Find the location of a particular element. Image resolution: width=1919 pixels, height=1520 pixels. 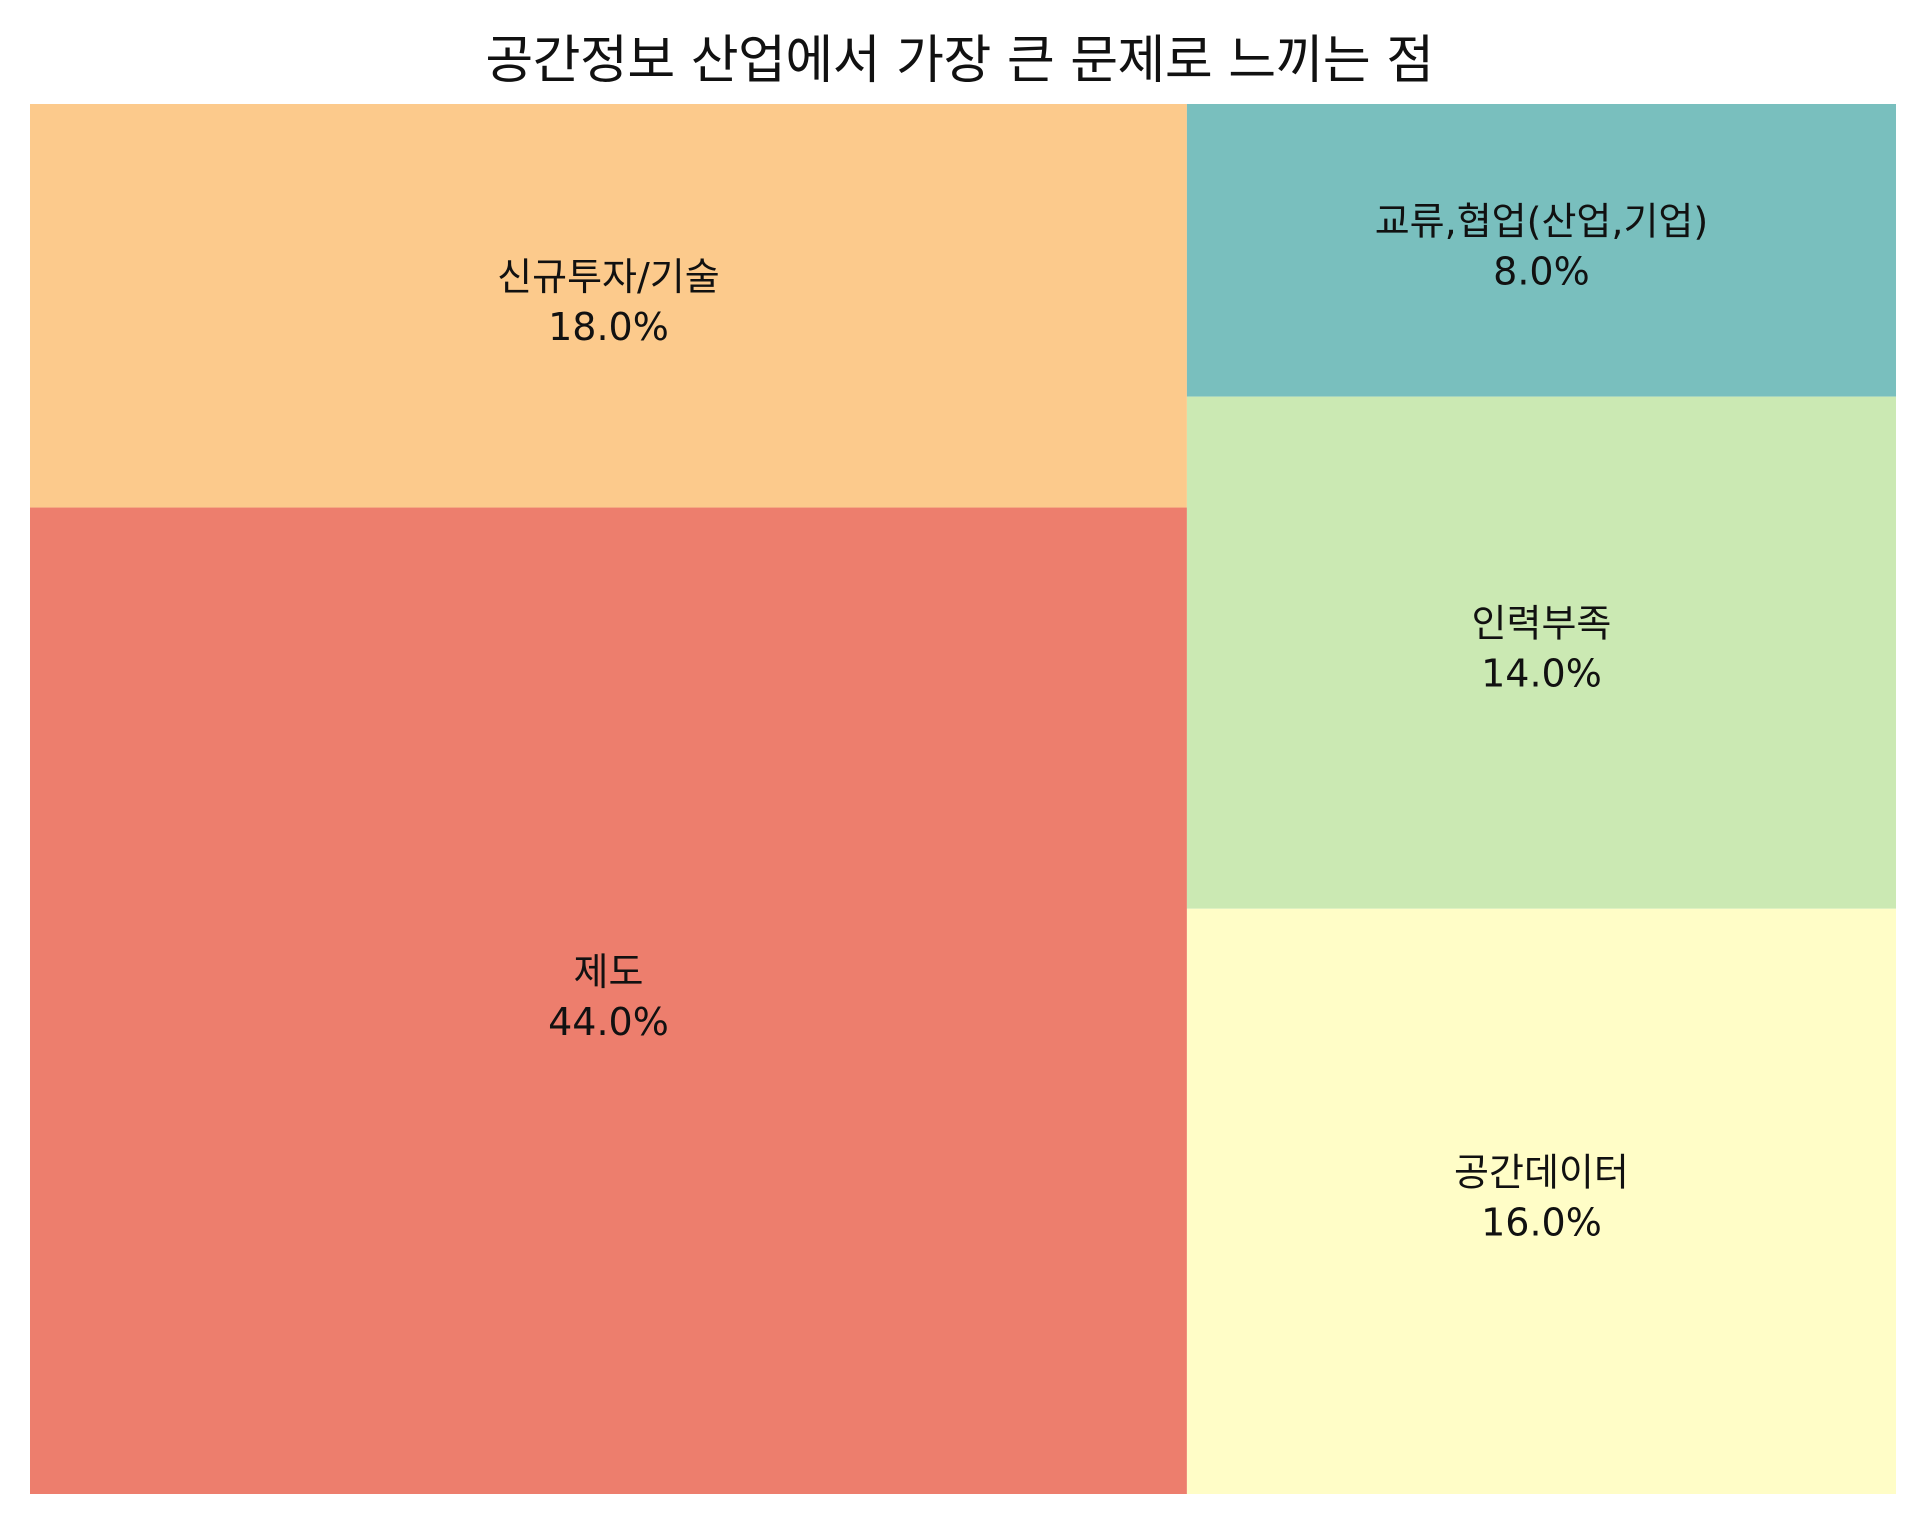

tile-category-label: 제도 is located at coordinates (608, 972).